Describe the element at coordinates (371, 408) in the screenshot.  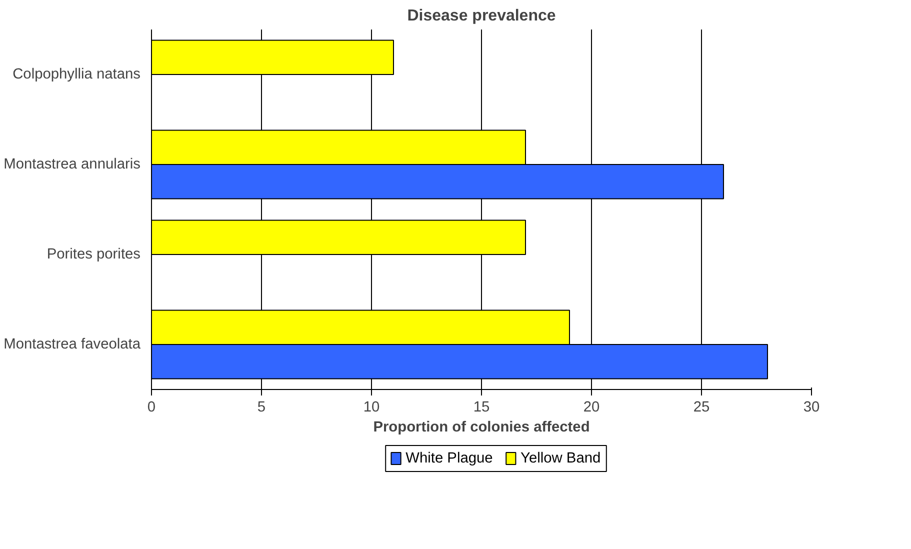
I see `x-tick-label: 10` at that location.